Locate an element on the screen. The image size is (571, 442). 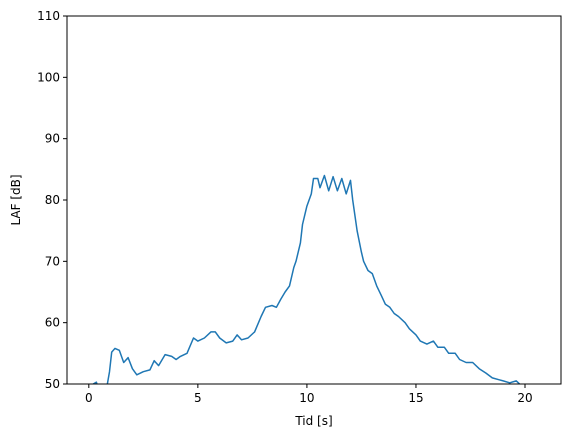
x-tick-label: 15 is located at coordinates (415, 398).